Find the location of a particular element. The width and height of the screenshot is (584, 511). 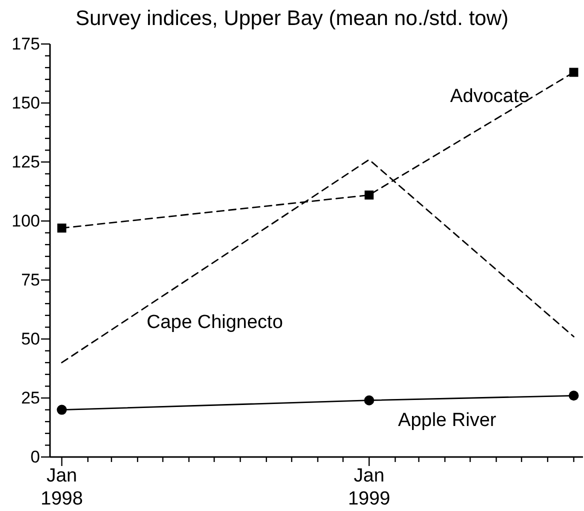

series-label: Apple River is located at coordinates (447, 420).